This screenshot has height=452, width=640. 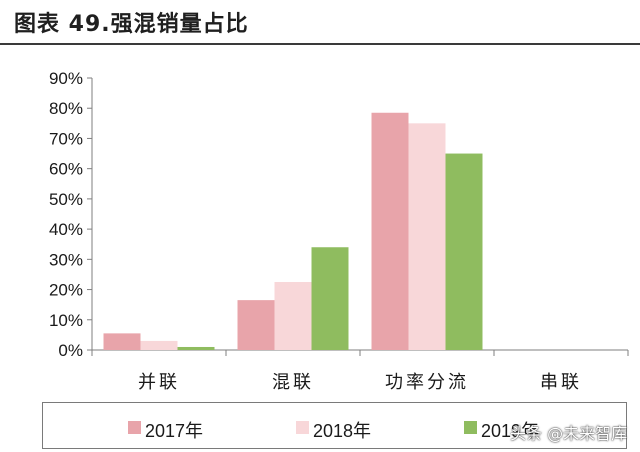 What do you see at coordinates (66, 138) in the screenshot?
I see `y-tick-label: 70%` at bounding box center [66, 138].